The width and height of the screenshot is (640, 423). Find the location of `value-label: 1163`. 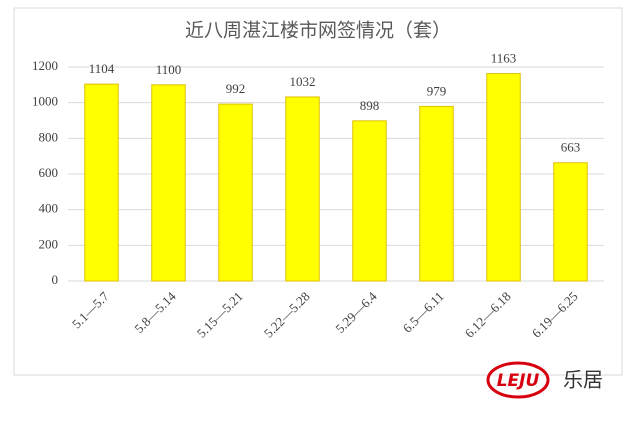

value-label: 1163 is located at coordinates (504, 58).